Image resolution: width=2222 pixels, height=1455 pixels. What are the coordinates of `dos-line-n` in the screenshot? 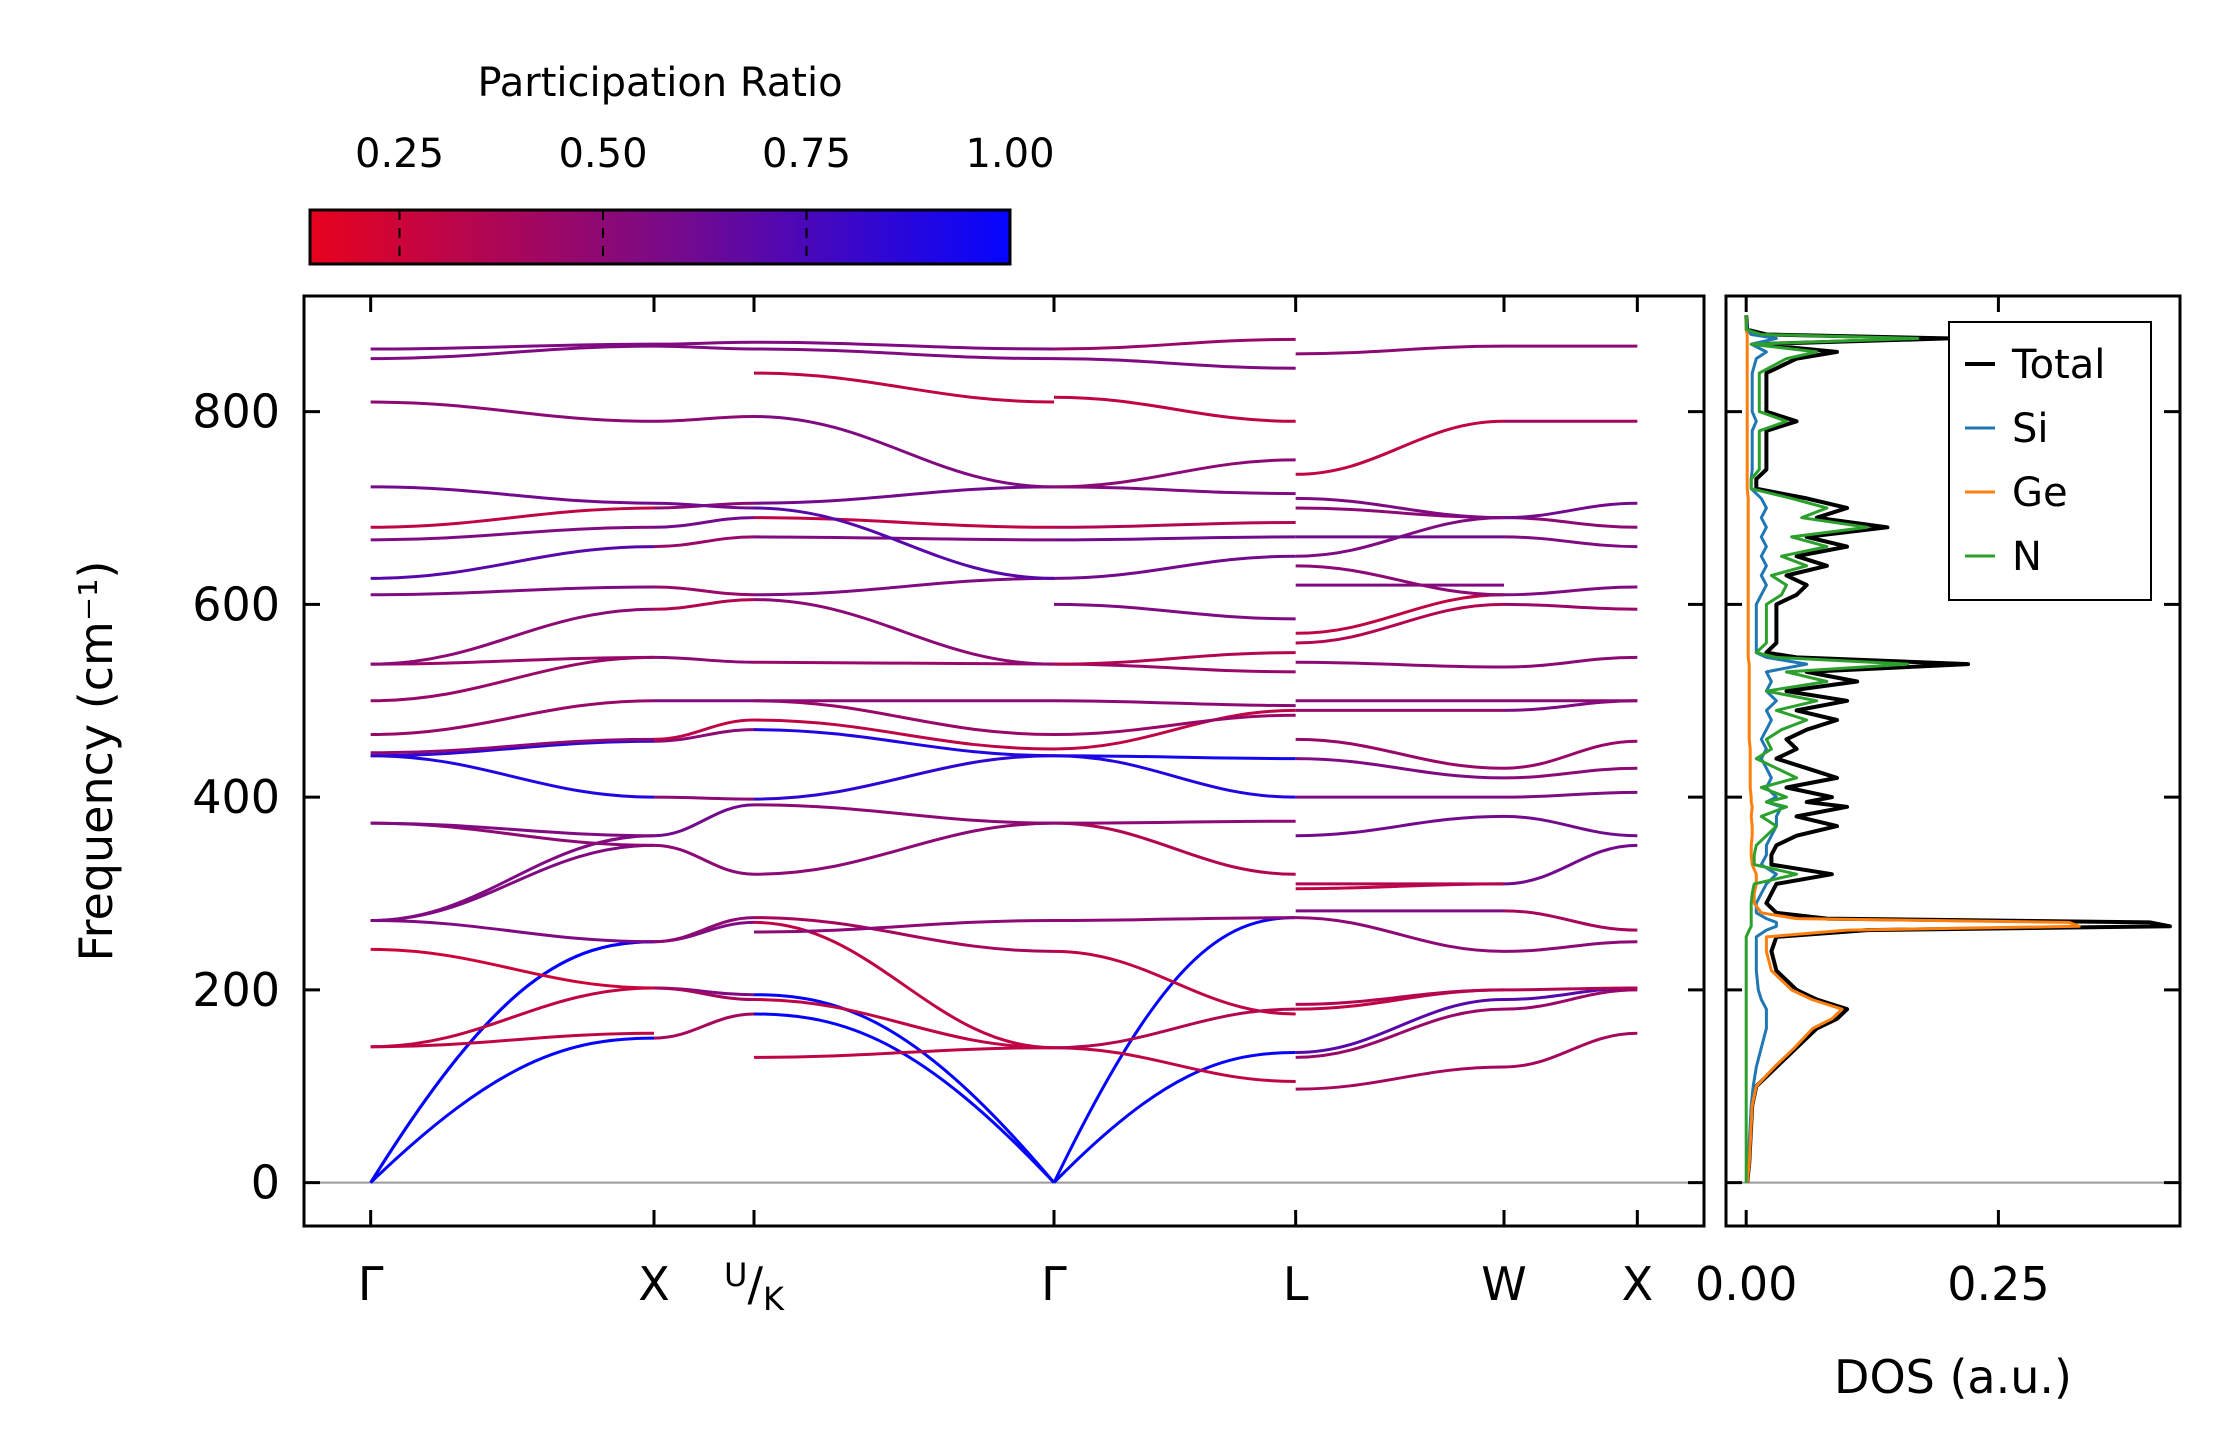 It's located at (1832, 749).